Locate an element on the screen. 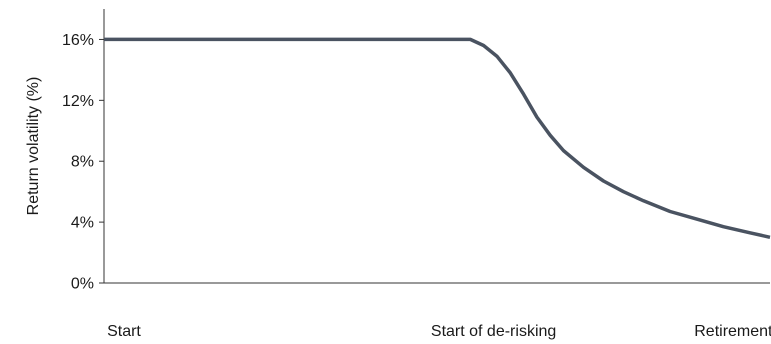  y-tick-label: 4% is located at coordinates (82, 223).